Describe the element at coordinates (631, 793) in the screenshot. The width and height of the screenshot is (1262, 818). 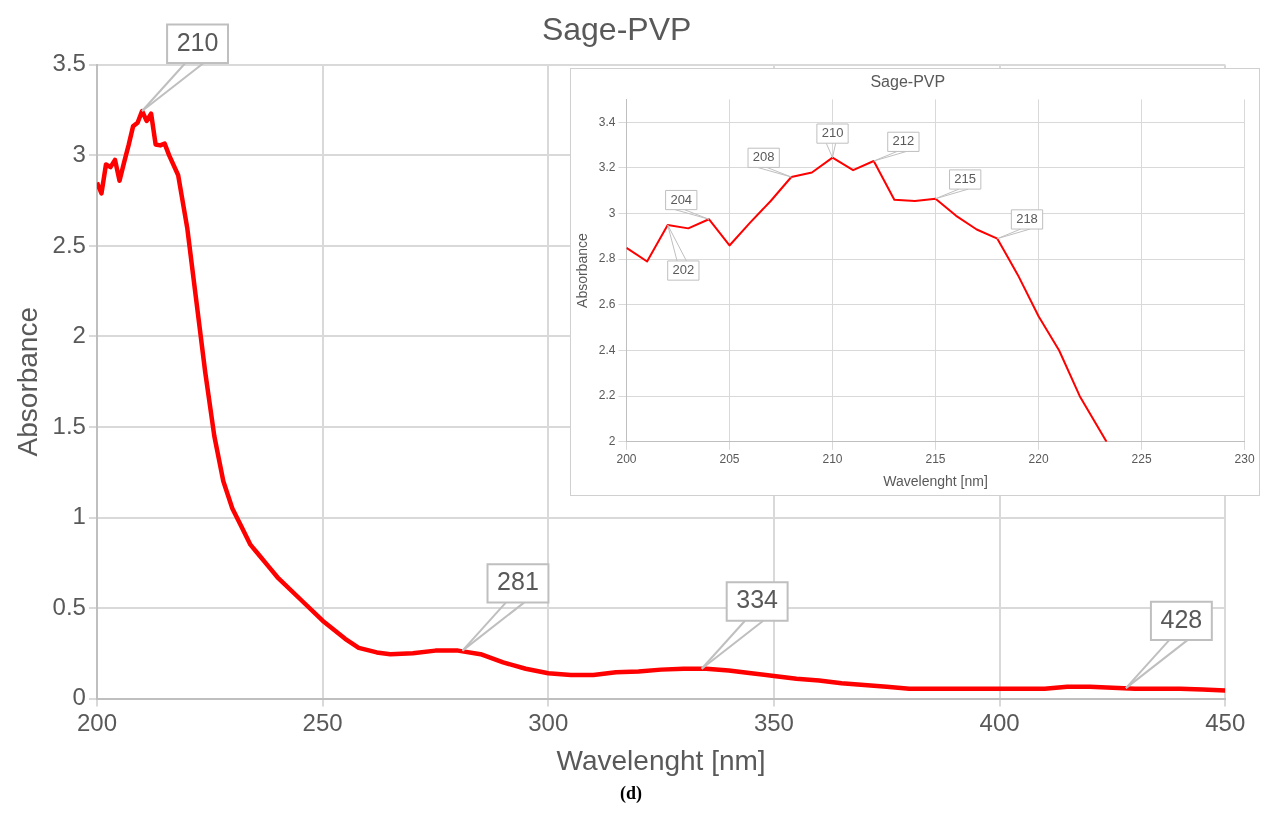
I see `text: (d)` at that location.